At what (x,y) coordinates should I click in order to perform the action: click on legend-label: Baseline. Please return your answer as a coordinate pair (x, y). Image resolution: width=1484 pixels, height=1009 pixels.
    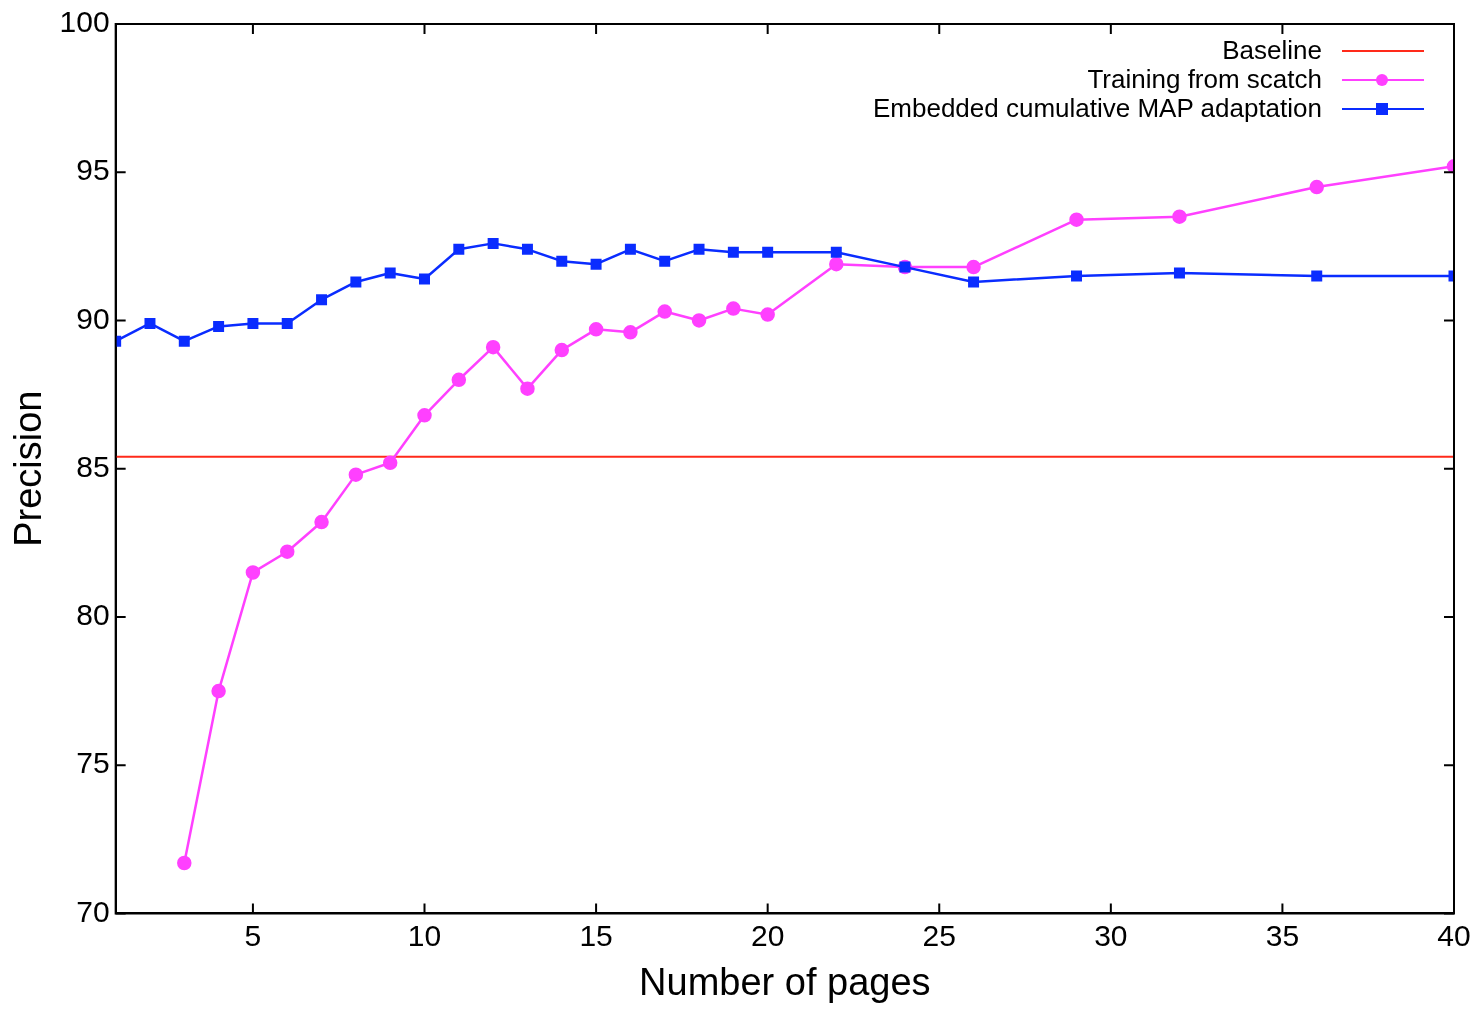
    Looking at the image, I should click on (1272, 50).